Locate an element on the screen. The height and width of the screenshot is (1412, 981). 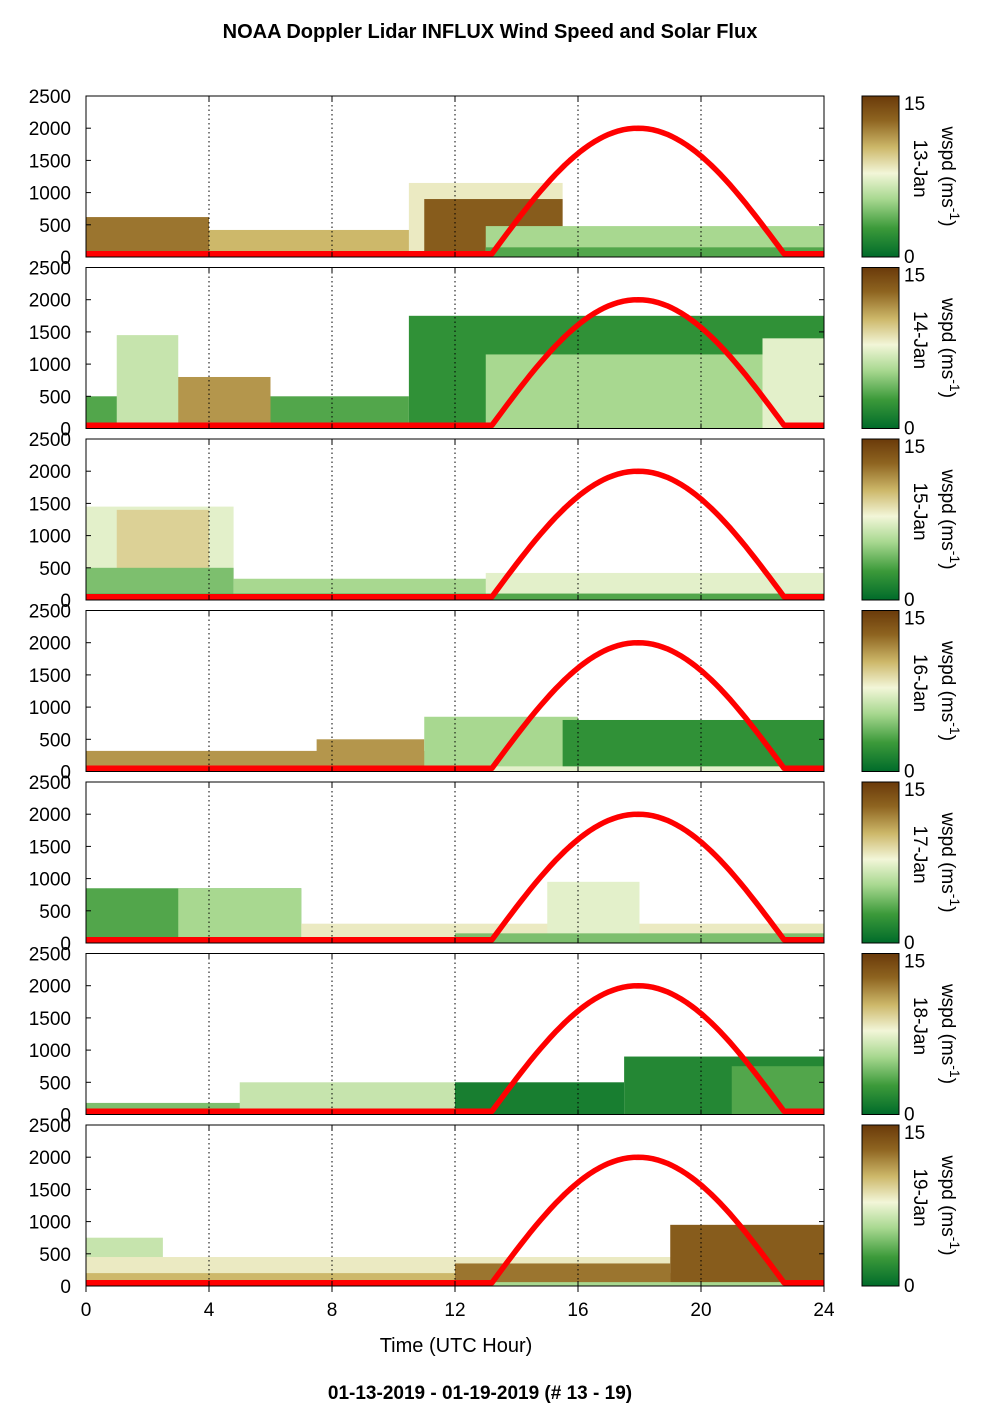
x-tick-label: 4 is located at coordinates (209, 1310).